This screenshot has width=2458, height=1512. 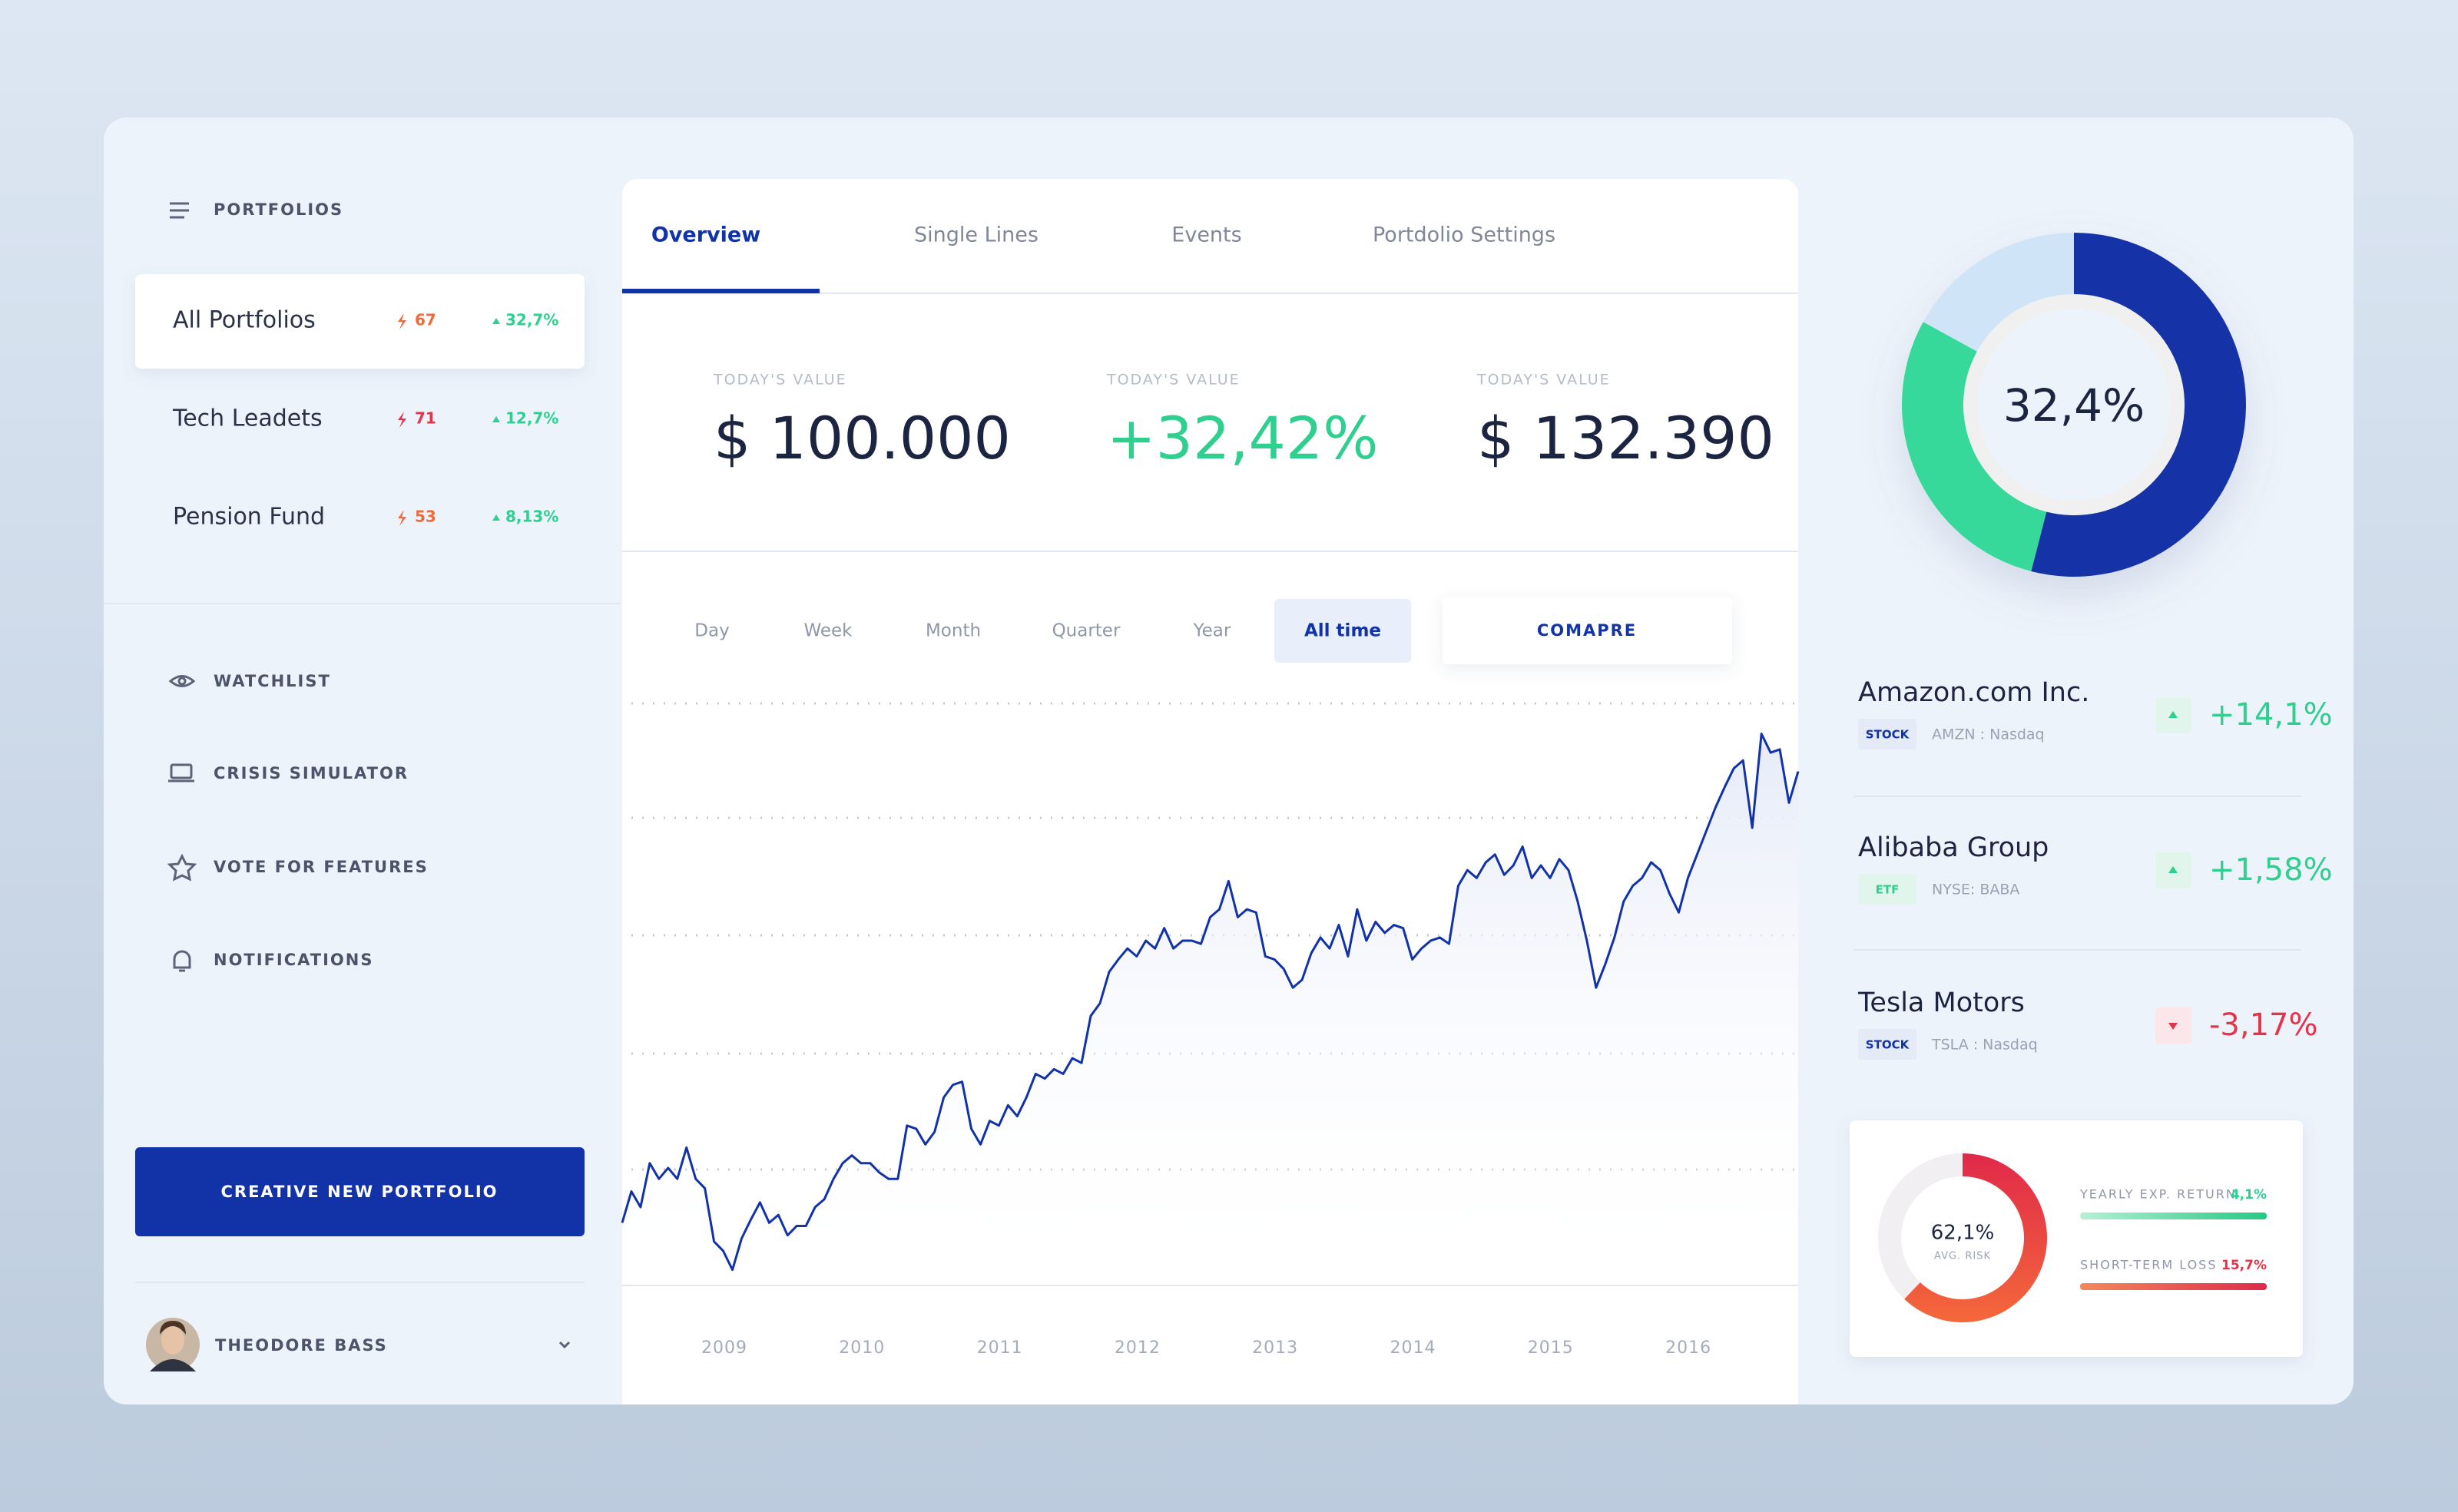 I want to click on metric-label: YEARLY EXP. RETURN, so click(x=2158, y=1194).